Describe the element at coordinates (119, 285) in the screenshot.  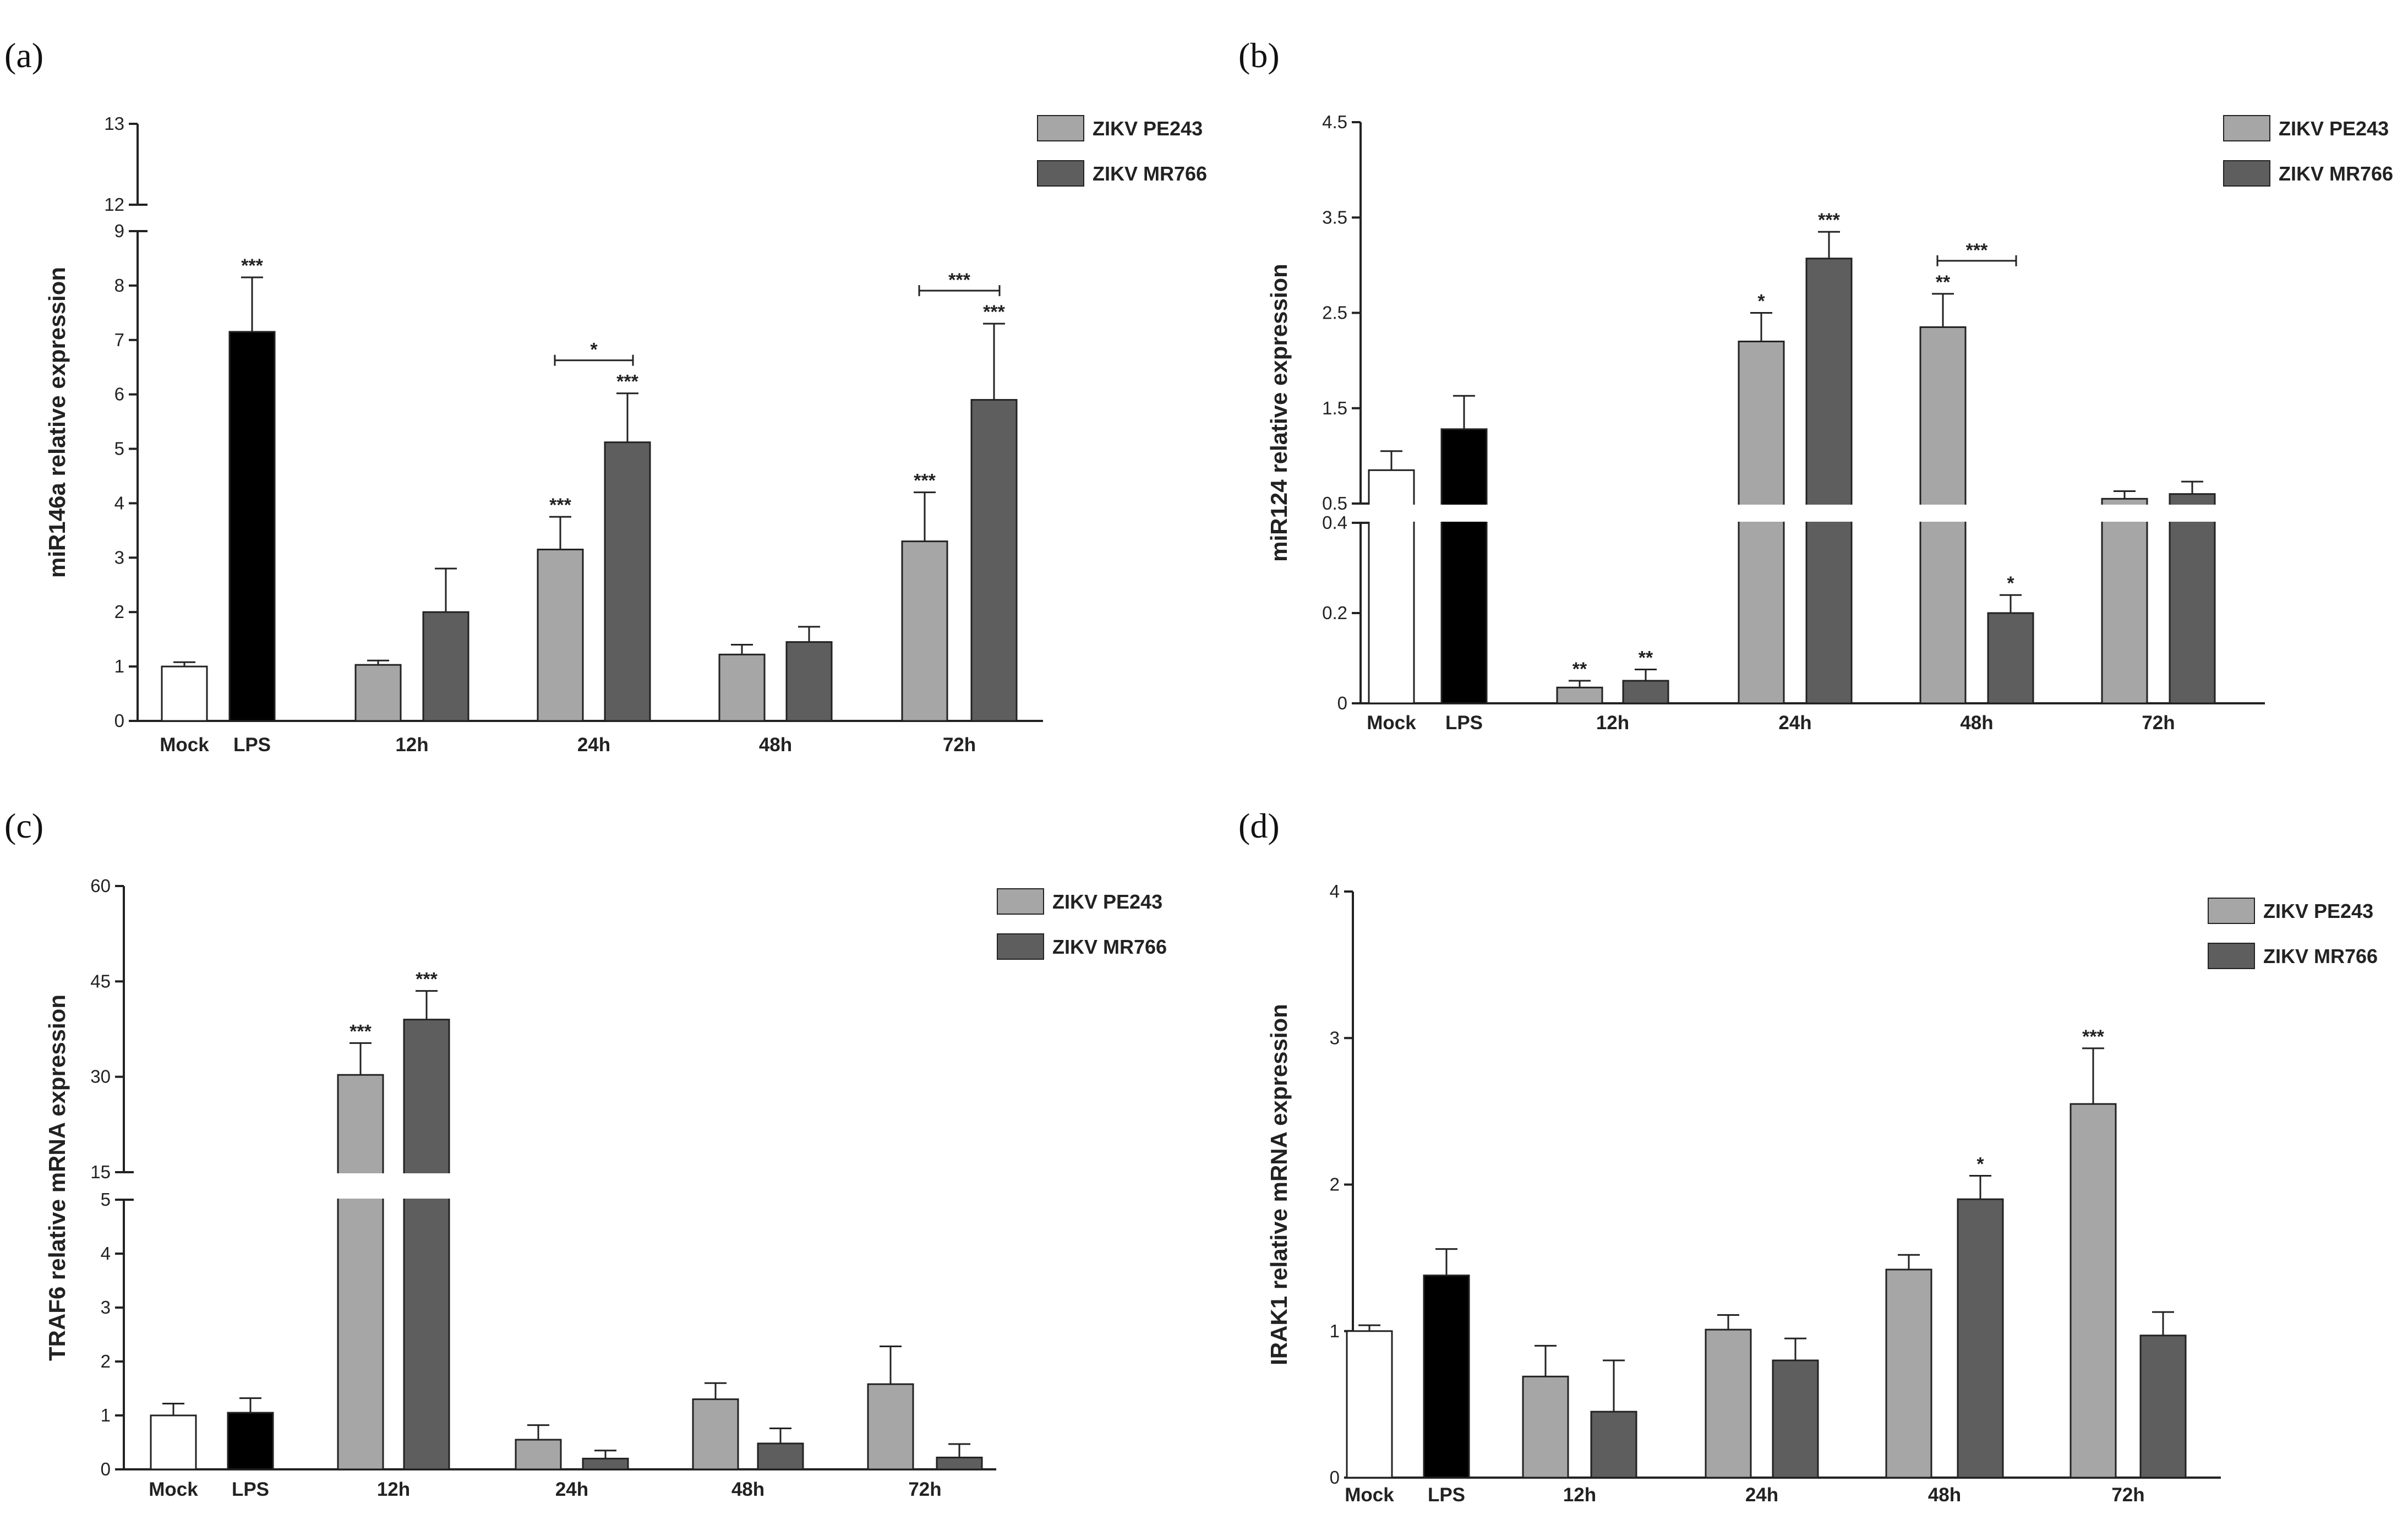
I see `y-tick-label: 8` at that location.